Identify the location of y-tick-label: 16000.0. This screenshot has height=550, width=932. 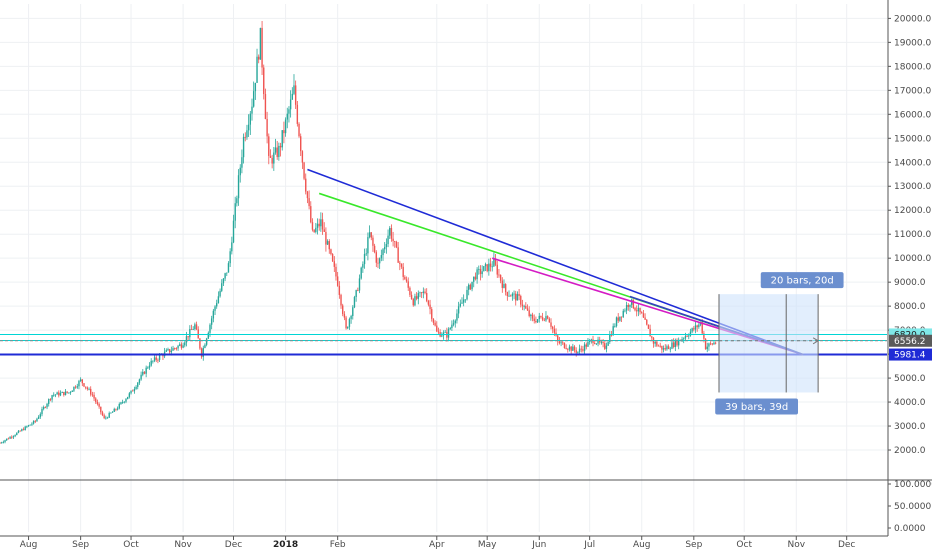
(912, 115).